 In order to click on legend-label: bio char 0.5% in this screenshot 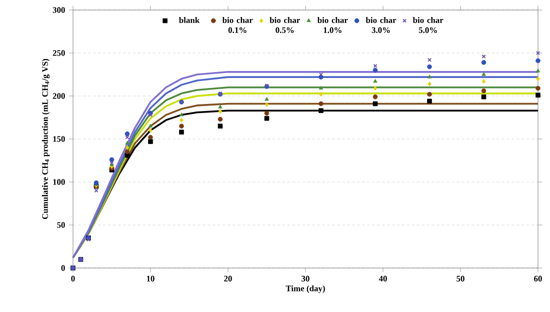, I will do `click(285, 25)`.